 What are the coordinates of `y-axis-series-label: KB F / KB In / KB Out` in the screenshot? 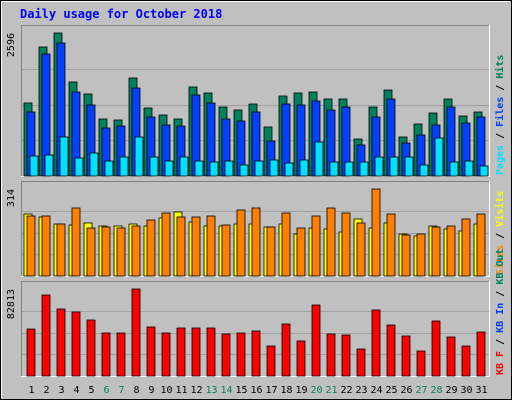 It's located at (500, 312).